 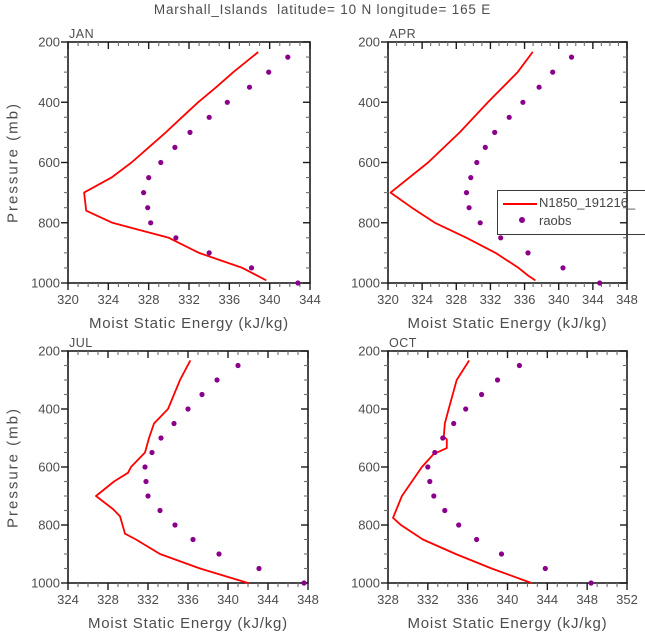 What do you see at coordinates (81, 343) in the screenshot?
I see `panel-label-jul: JUL` at bounding box center [81, 343].